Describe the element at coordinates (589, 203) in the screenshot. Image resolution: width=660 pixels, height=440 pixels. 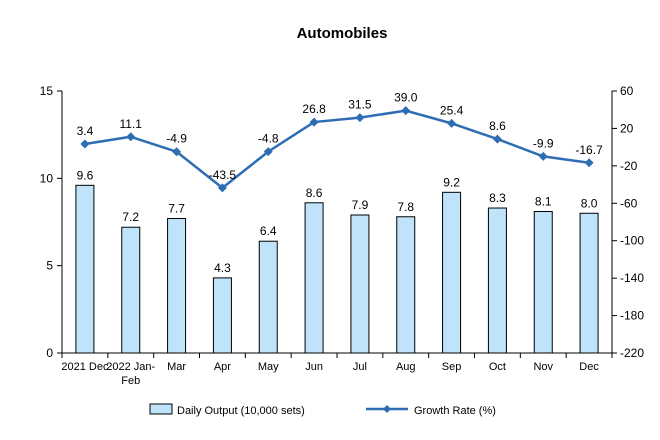
I see `bar-data-label: 8.0` at that location.